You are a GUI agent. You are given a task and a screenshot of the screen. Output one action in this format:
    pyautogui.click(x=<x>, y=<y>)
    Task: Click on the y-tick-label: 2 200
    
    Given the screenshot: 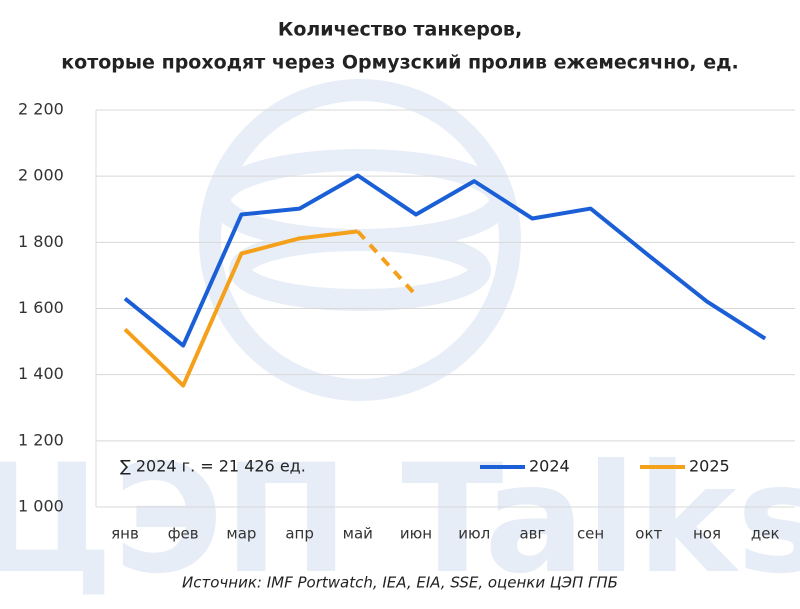 What is the action you would take?
    pyautogui.click(x=41, y=109)
    